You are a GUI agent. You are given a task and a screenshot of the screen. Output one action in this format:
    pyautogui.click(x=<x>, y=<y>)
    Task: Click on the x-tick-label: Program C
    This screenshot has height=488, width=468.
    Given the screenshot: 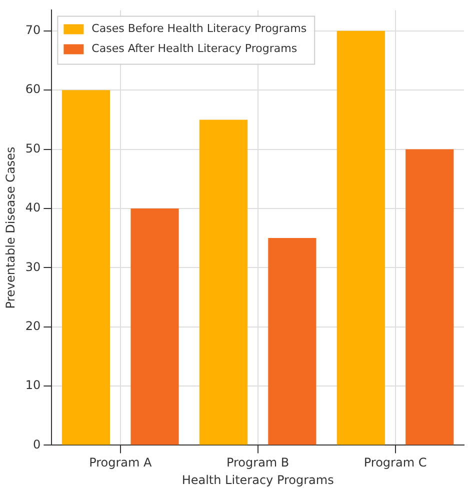 What is the action you would take?
    pyautogui.click(x=395, y=463)
    